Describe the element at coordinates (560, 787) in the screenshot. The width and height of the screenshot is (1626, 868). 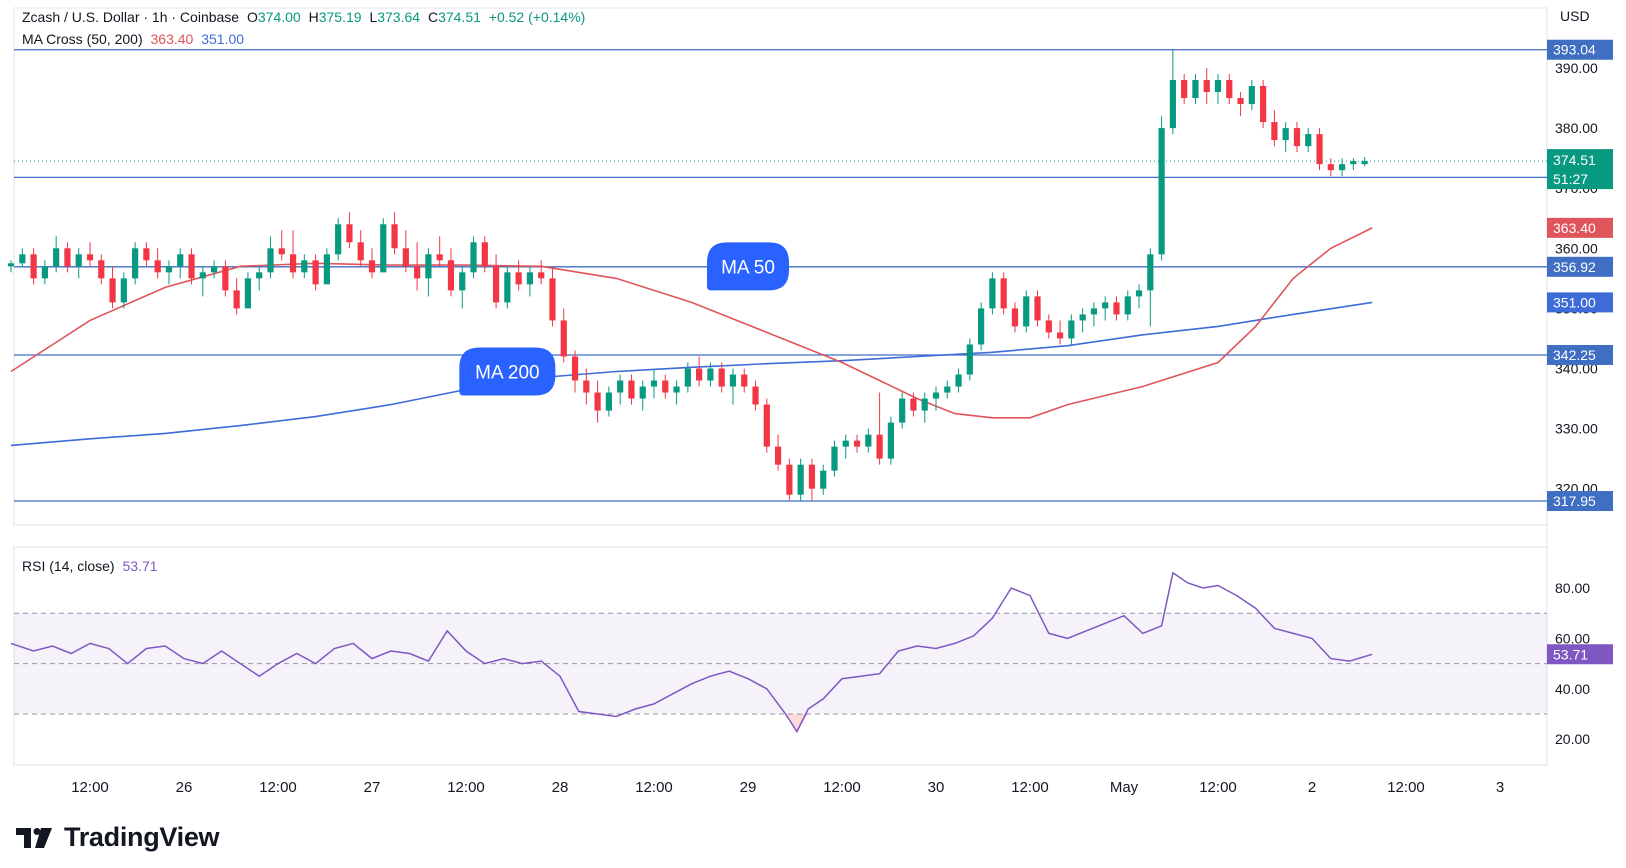
I see `time-tick-label: 28` at that location.